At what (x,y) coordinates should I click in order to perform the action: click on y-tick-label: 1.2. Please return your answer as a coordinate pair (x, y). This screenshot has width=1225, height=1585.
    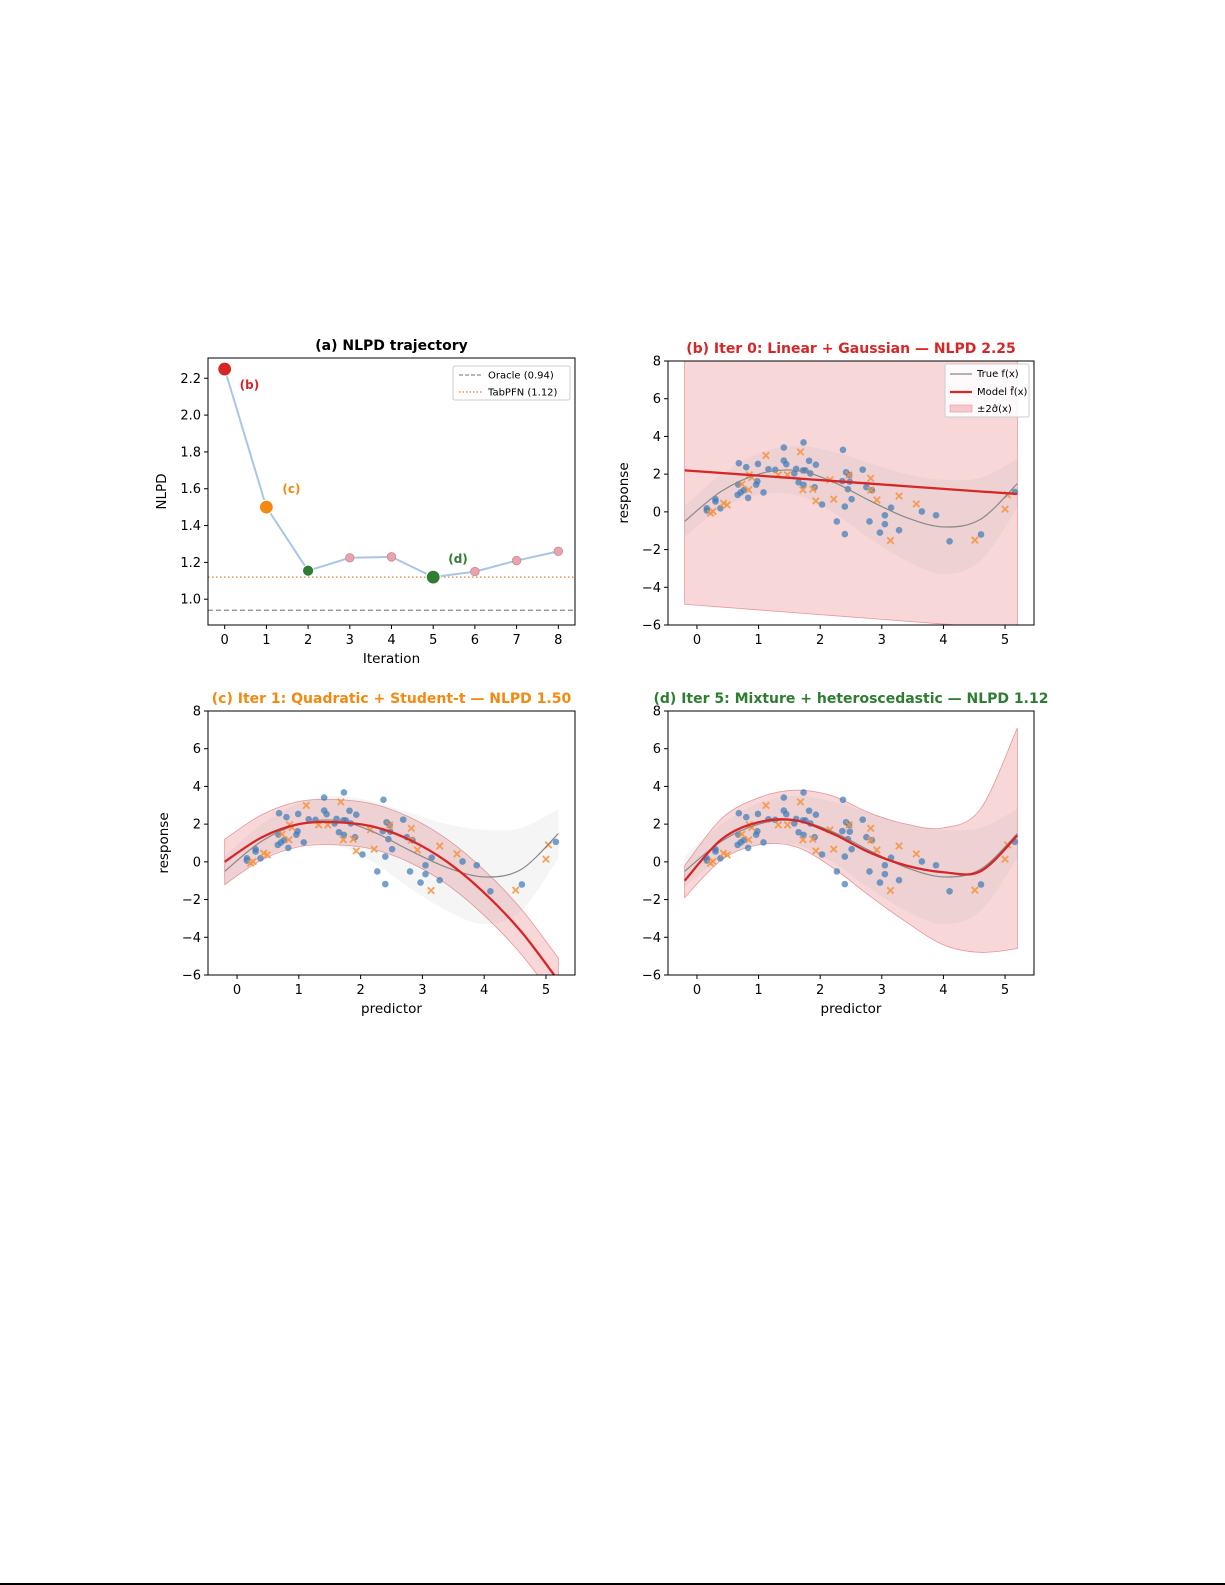
    Looking at the image, I should click on (190, 563).